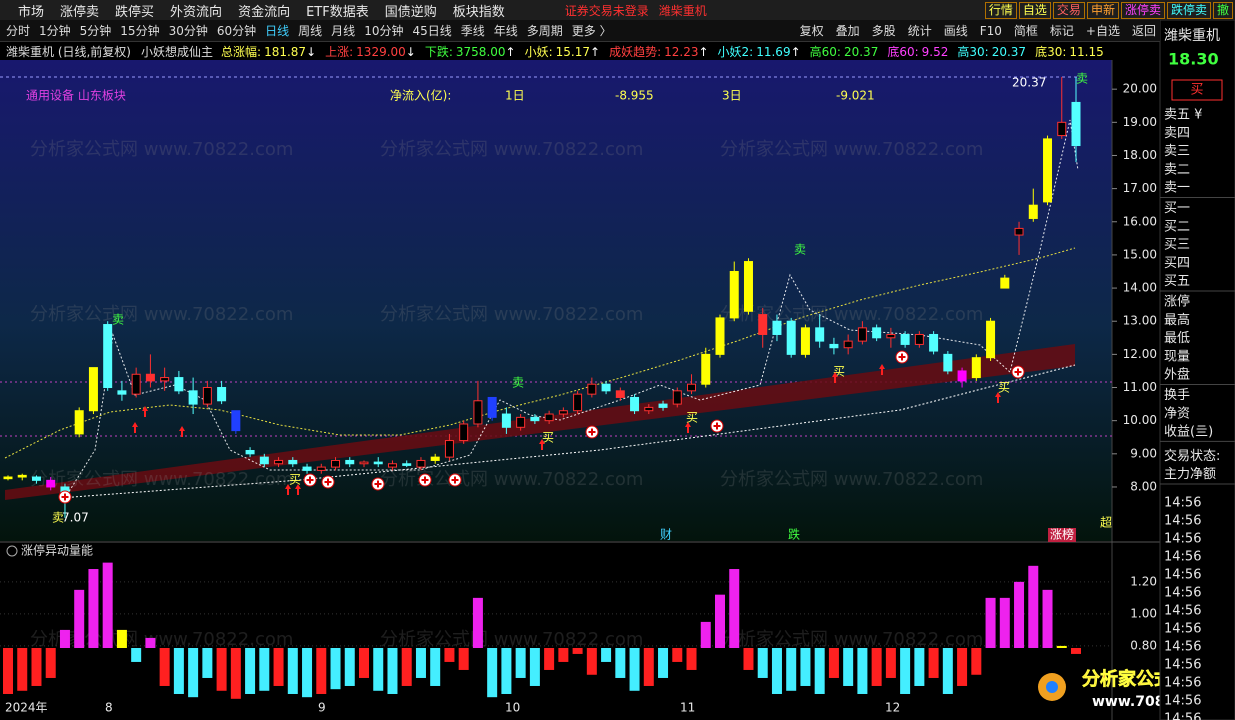 The height and width of the screenshot is (720, 1235). Describe the element at coordinates (196, 12) in the screenshot. I see `menu-item: 外资流向` at that location.